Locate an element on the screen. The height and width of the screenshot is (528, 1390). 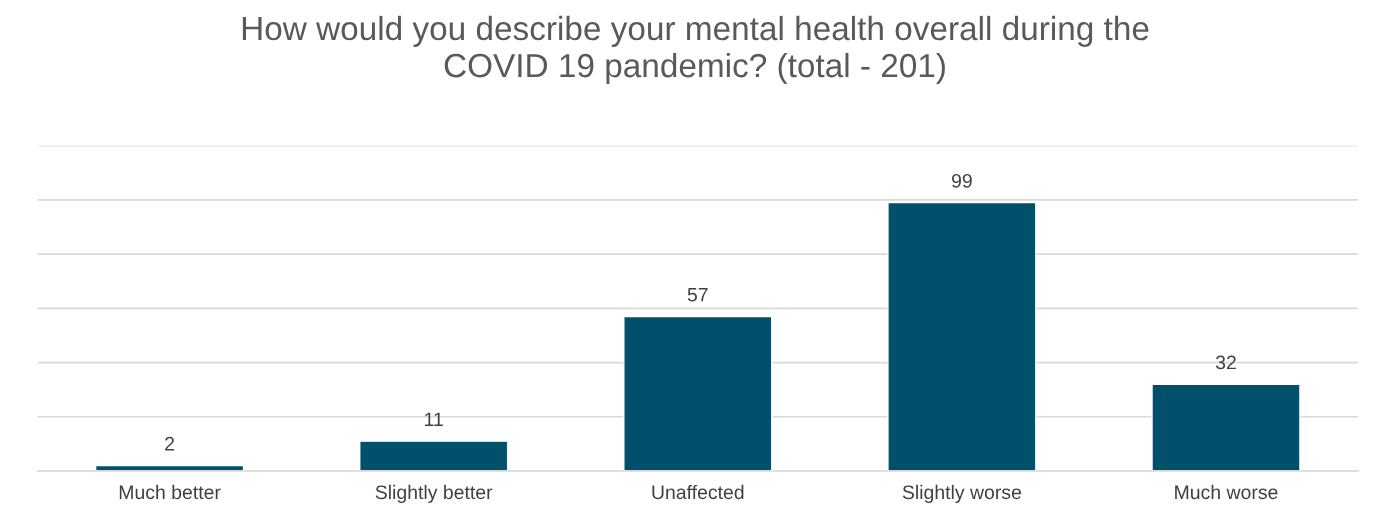
x-tick-label: Much better is located at coordinates (170, 492).